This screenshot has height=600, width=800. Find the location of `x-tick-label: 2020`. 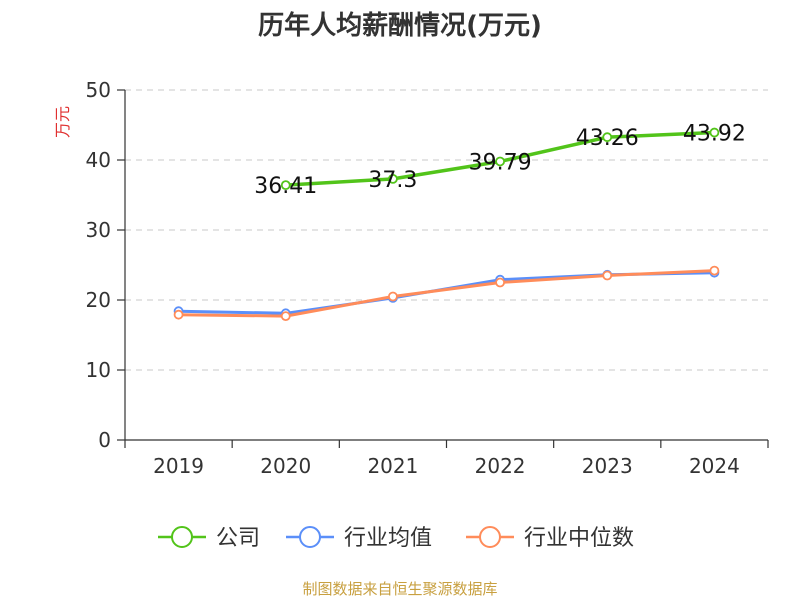

x-tick-label: 2020 is located at coordinates (285, 466).